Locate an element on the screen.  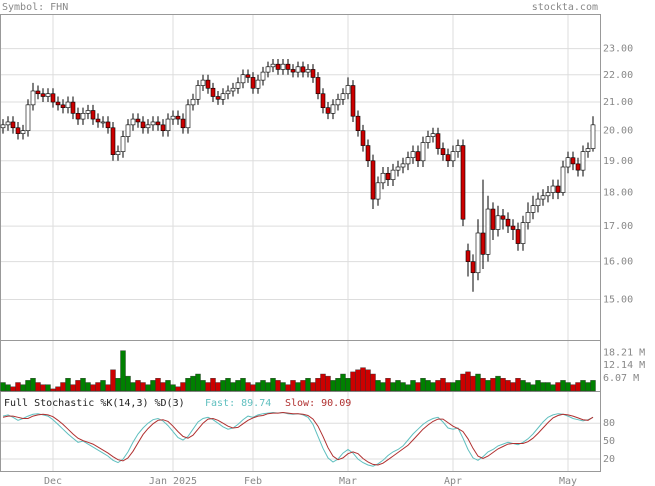
legend-slow: Slow: 90.09 is located at coordinates (318, 403).